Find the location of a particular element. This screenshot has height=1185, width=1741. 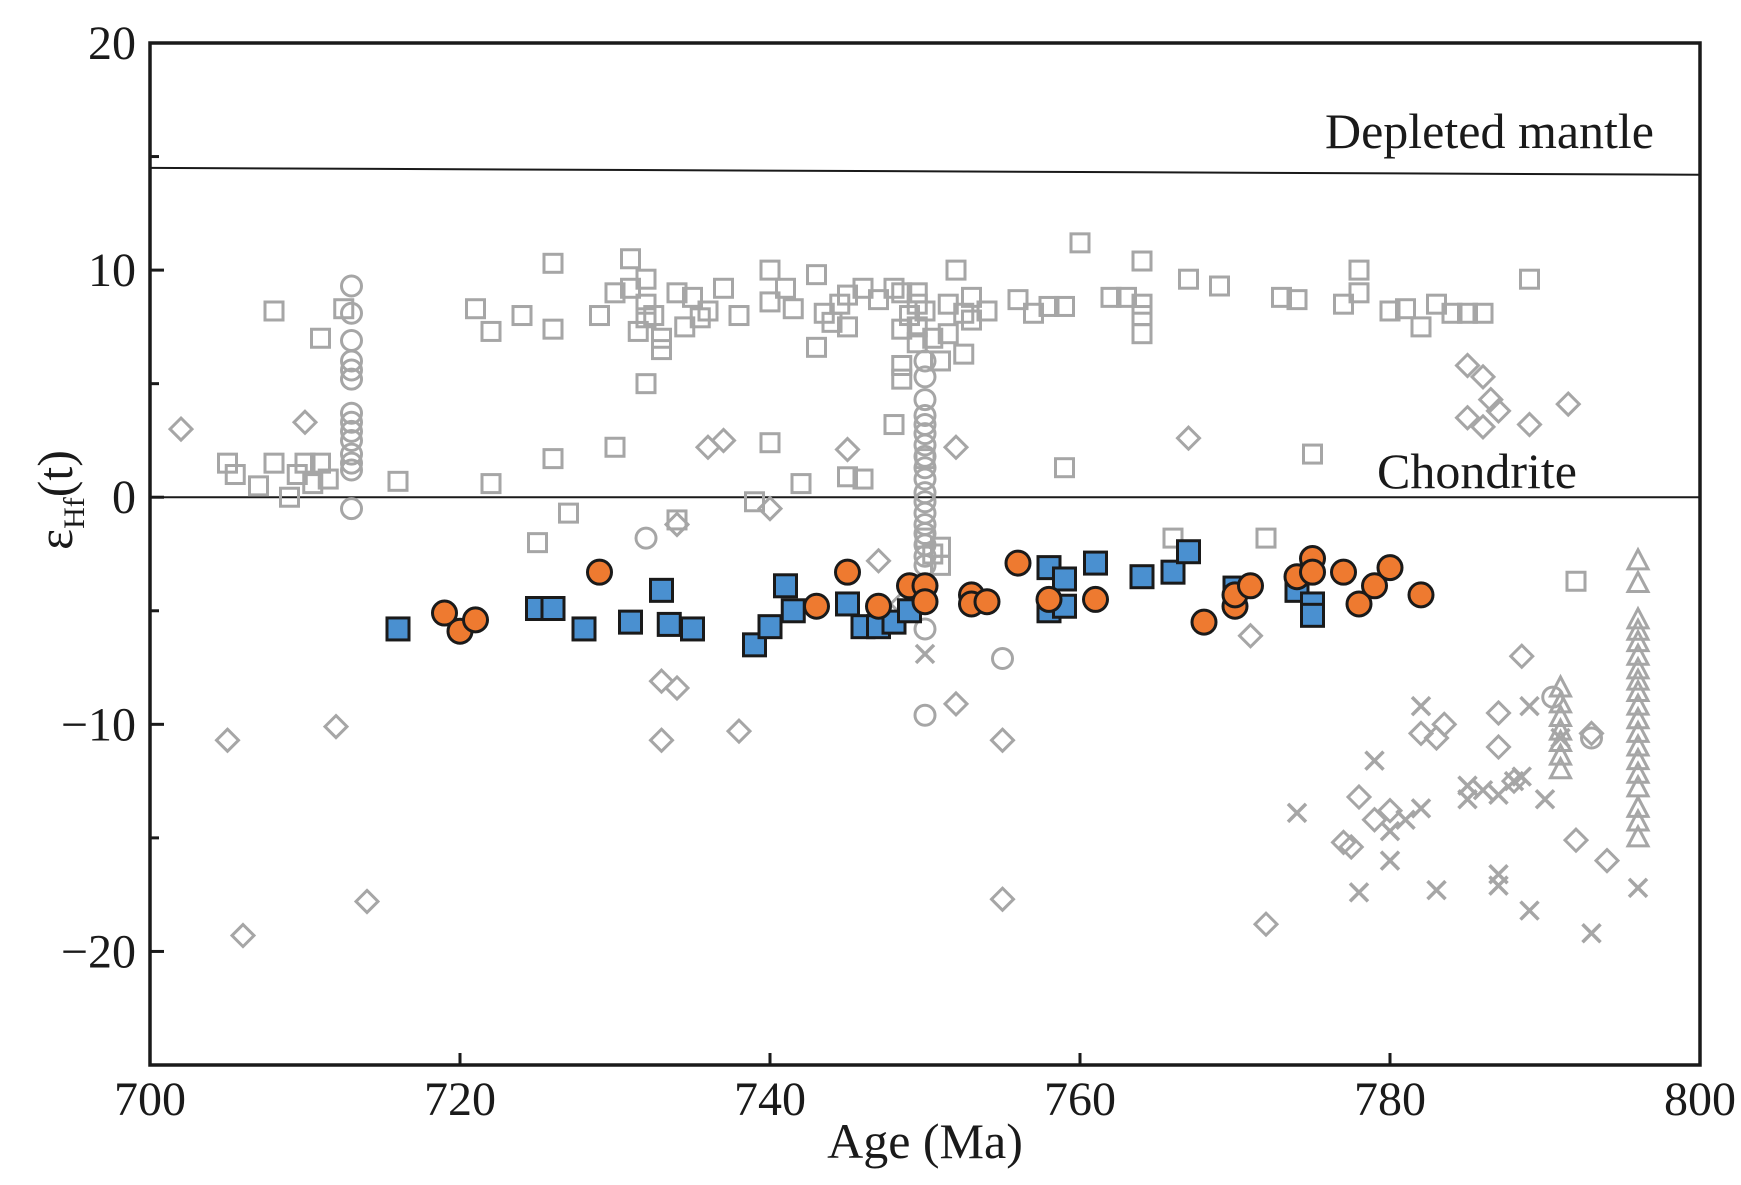

y-axis-title: εHf(t) is located at coordinates (59, 500).